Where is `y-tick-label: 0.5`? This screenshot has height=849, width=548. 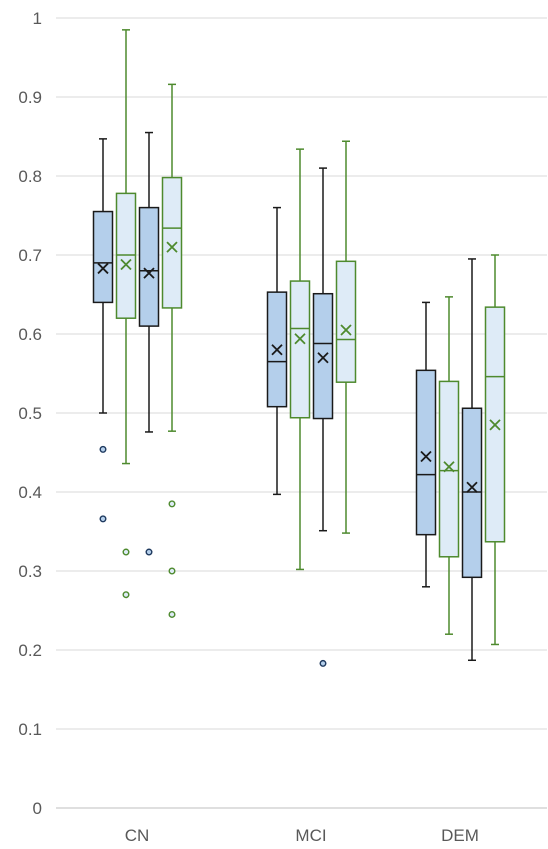 y-tick-label: 0.5 is located at coordinates (30, 413).